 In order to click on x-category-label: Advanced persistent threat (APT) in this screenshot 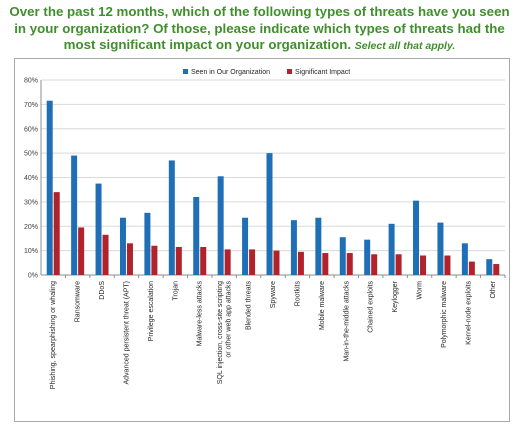, I will do `click(126, 333)`.